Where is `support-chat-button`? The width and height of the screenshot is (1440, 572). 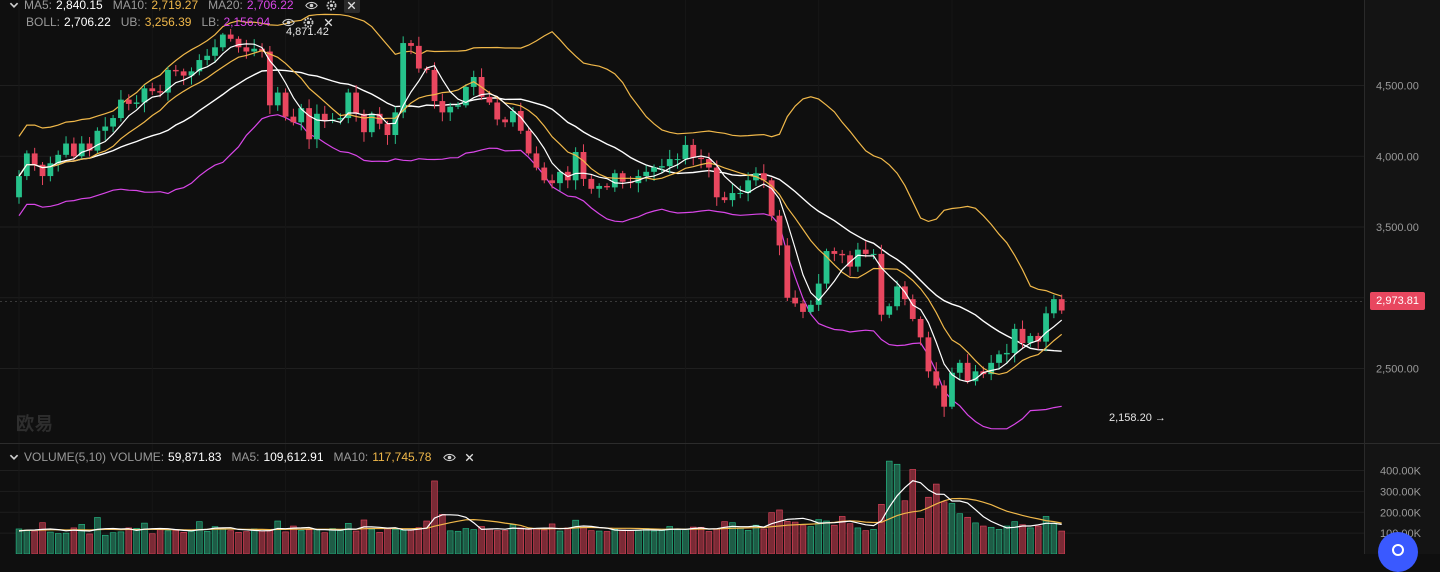
support-chat-button is located at coordinates (1398, 552).